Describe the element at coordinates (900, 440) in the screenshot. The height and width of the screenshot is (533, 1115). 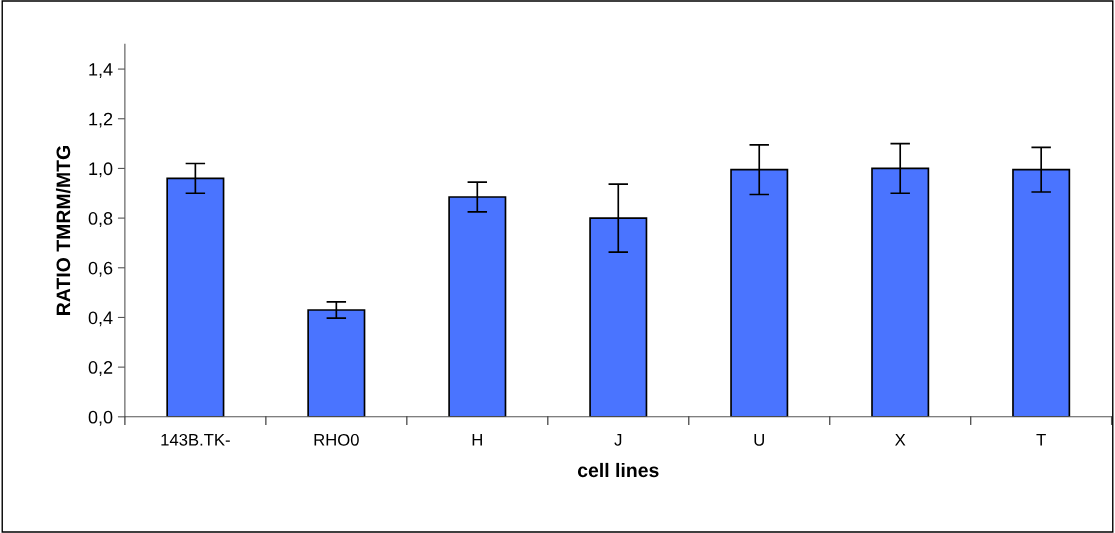
I see `x-tick-label: X` at that location.